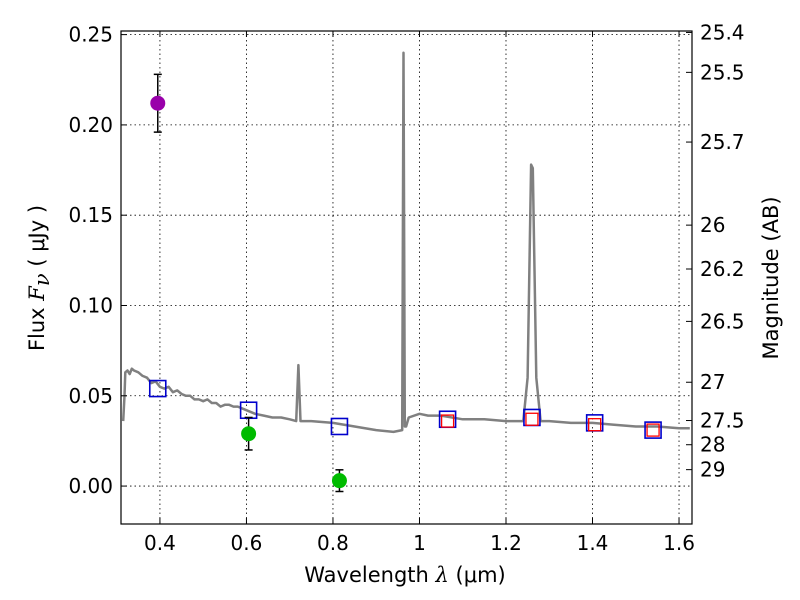 The height and width of the screenshot is (600, 800). I want to click on y-tick-label: 0.20, so click(90, 125).